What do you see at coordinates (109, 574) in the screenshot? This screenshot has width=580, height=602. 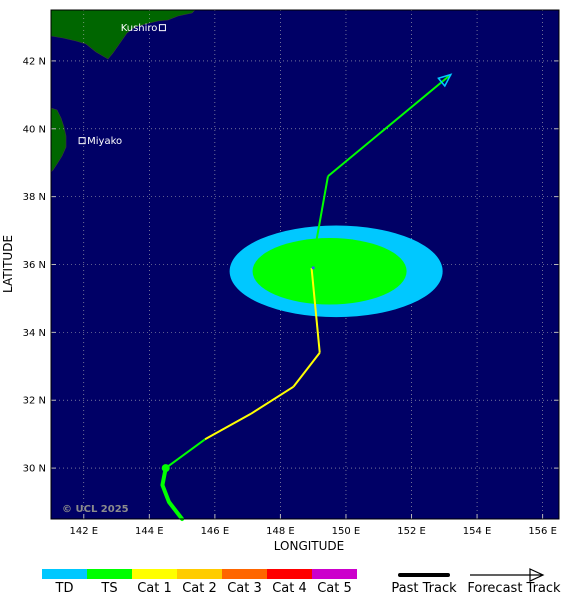 I see `legend-swatch-ts` at bounding box center [109, 574].